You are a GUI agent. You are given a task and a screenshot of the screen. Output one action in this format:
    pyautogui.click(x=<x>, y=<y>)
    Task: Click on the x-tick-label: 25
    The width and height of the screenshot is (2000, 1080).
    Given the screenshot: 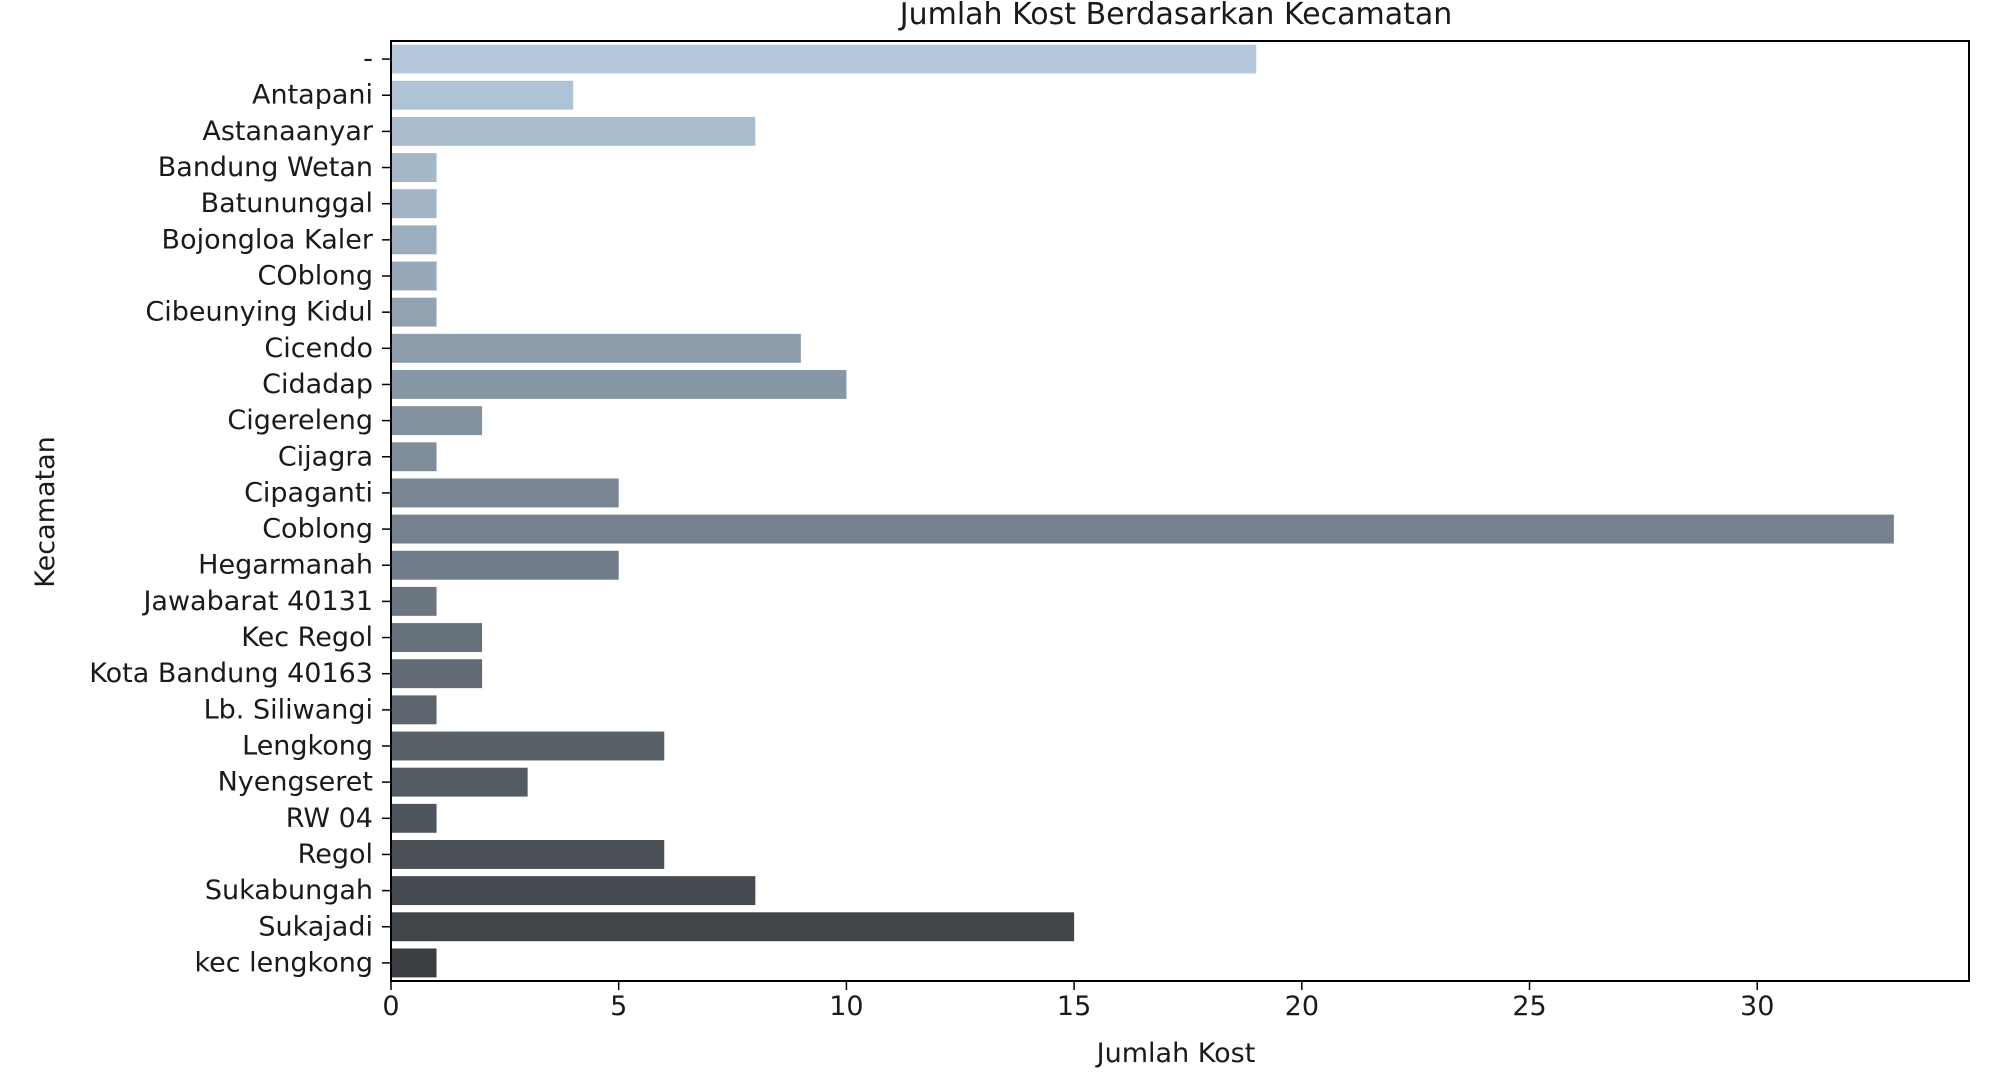 What is the action you would take?
    pyautogui.click(x=1529, y=1006)
    